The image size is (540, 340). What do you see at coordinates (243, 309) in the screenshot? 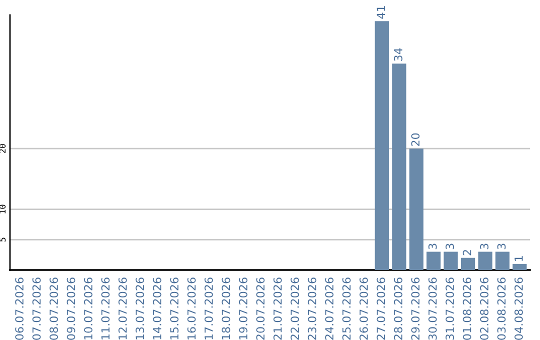
I see `x-tick-label: 19.07.2026` at bounding box center [243, 309].